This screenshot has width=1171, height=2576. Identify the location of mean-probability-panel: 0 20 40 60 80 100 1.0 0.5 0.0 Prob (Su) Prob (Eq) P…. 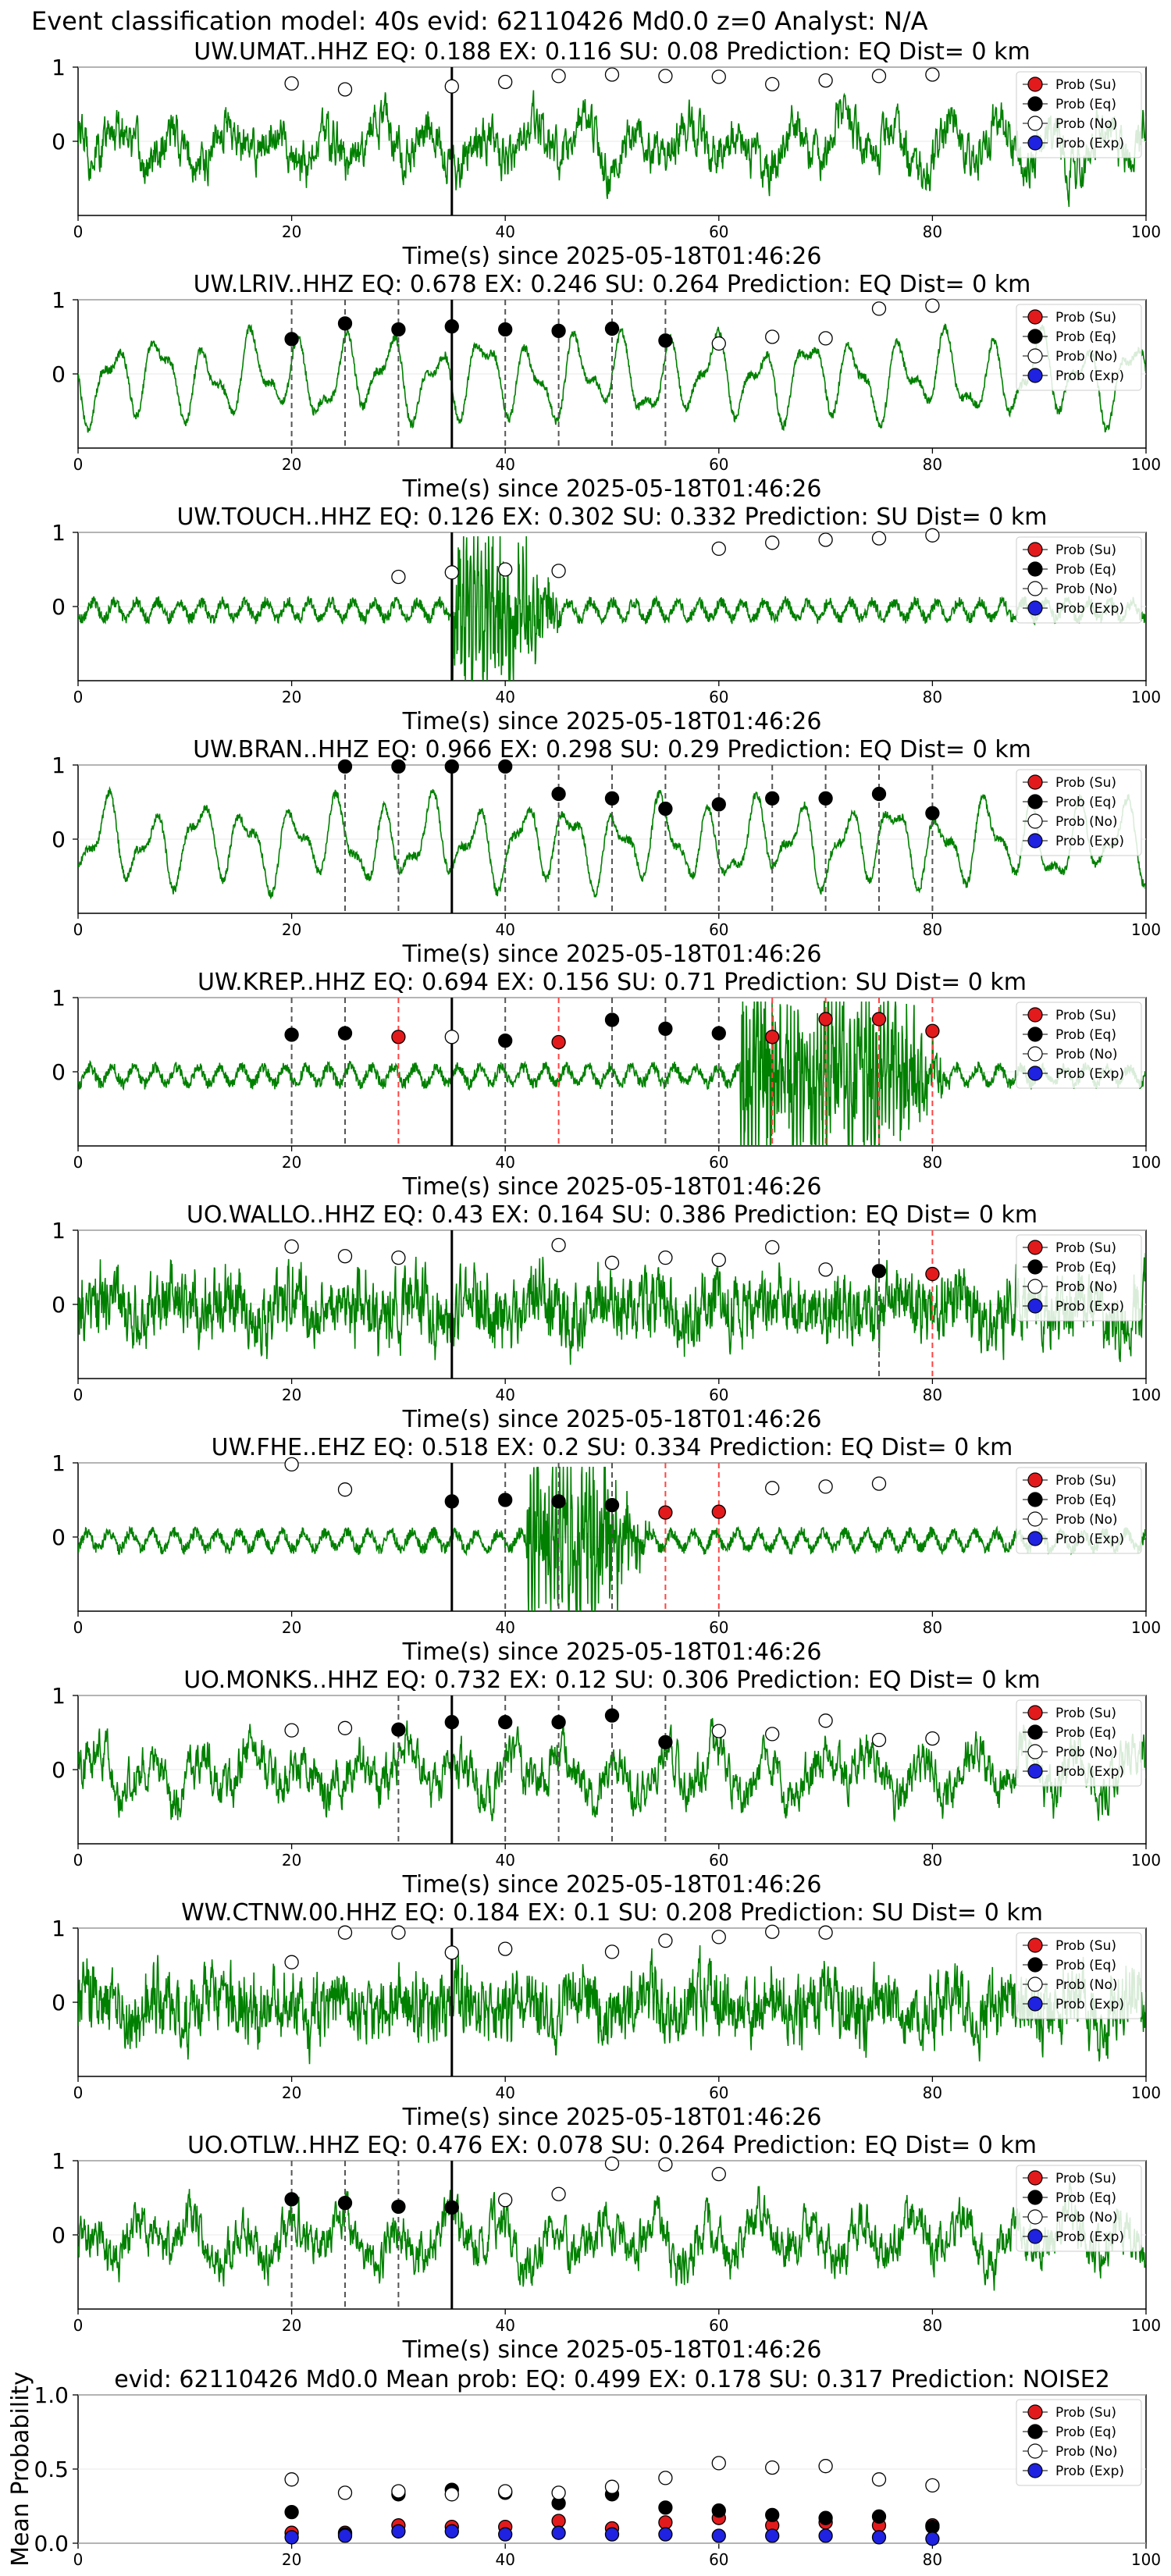
(584, 2467).